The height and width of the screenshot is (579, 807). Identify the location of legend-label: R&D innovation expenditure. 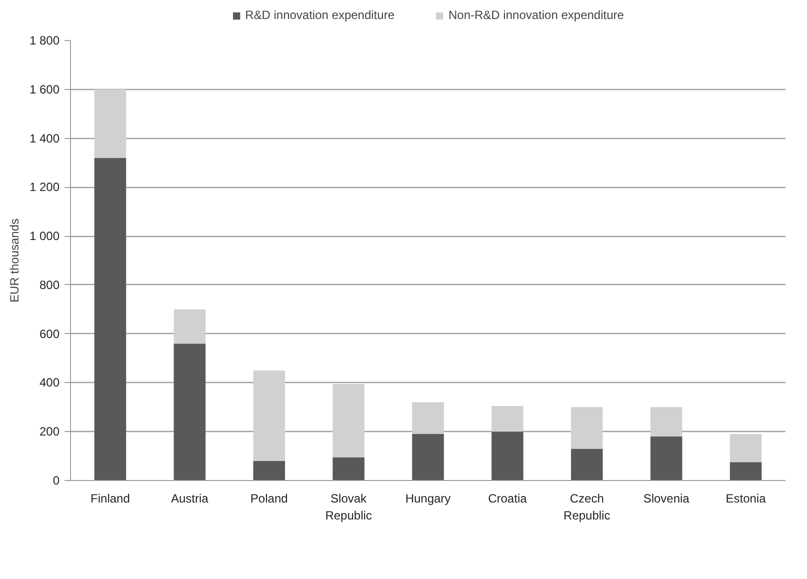
(319, 15).